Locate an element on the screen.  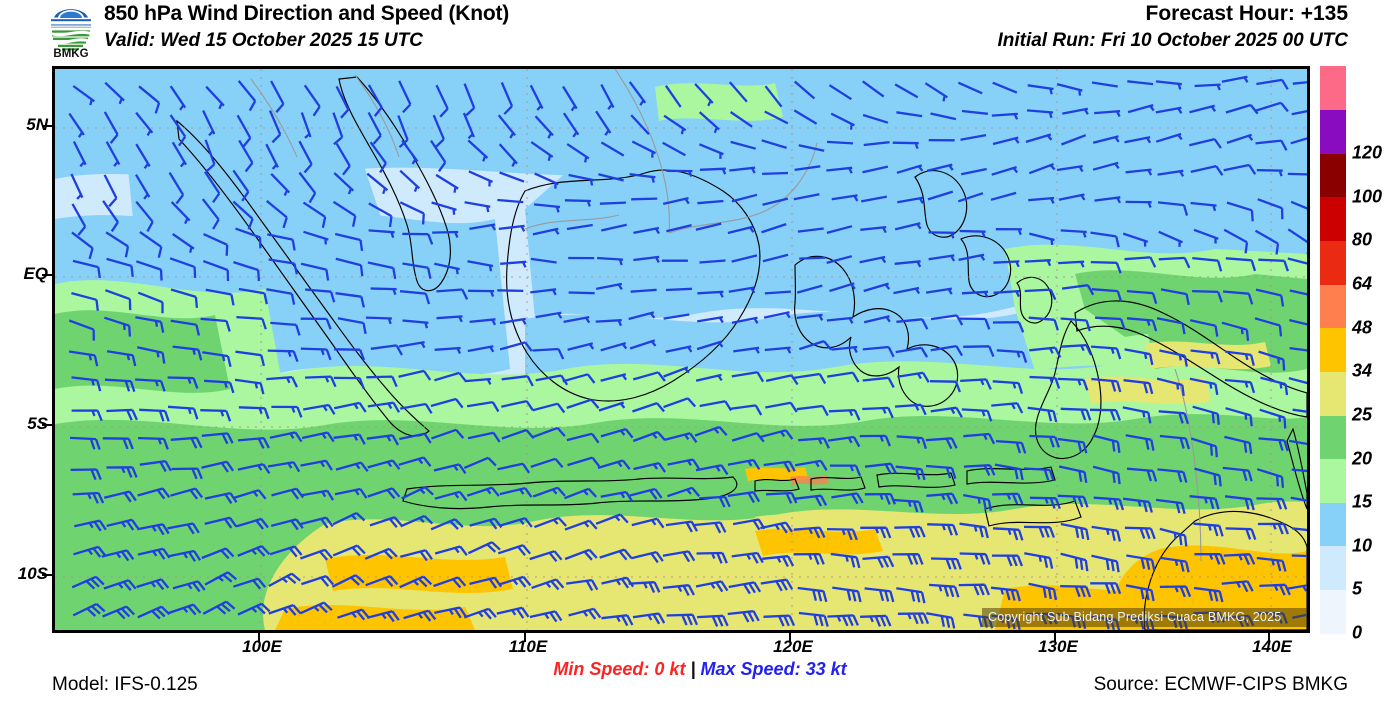
colorbar-tick-5: 5 is located at coordinates (1357, 588).